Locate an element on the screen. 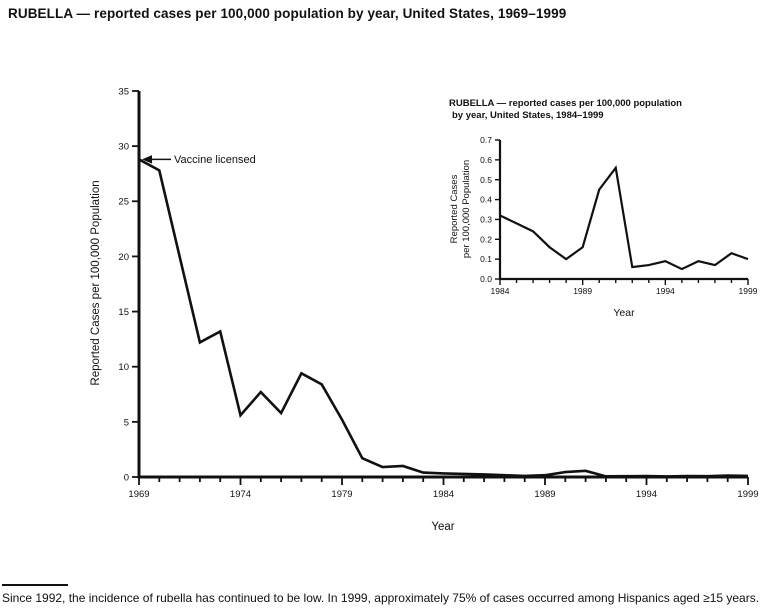 The image size is (767, 609). inset-x-tick-label: 1984 is located at coordinates (500, 291).